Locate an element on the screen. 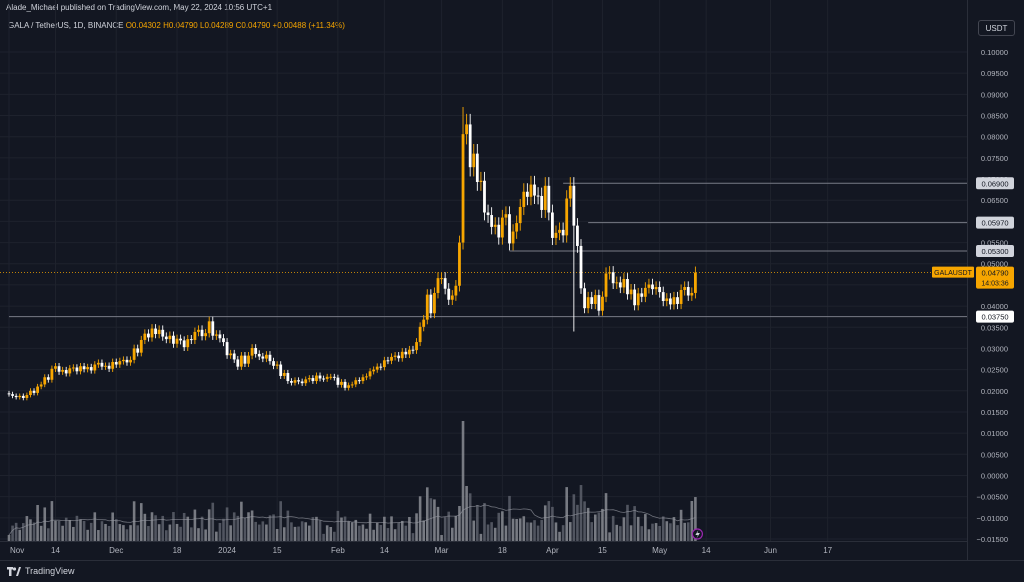  symbol-name: GALA / TetherUS, 1D, BINANCE is located at coordinates (66, 25).